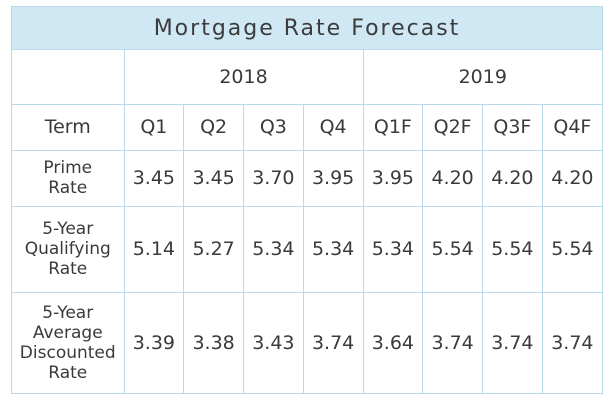 The height and width of the screenshot is (402, 615). What do you see at coordinates (154, 127) in the screenshot?
I see `column-header: Q1` at bounding box center [154, 127].